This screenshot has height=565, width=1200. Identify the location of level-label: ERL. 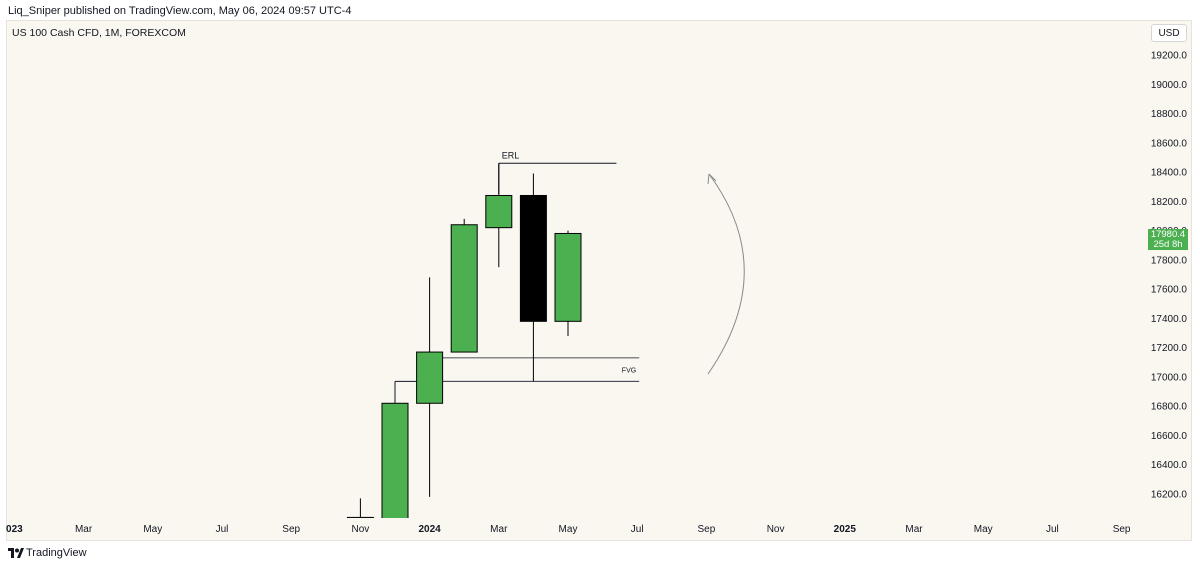
(511, 155).